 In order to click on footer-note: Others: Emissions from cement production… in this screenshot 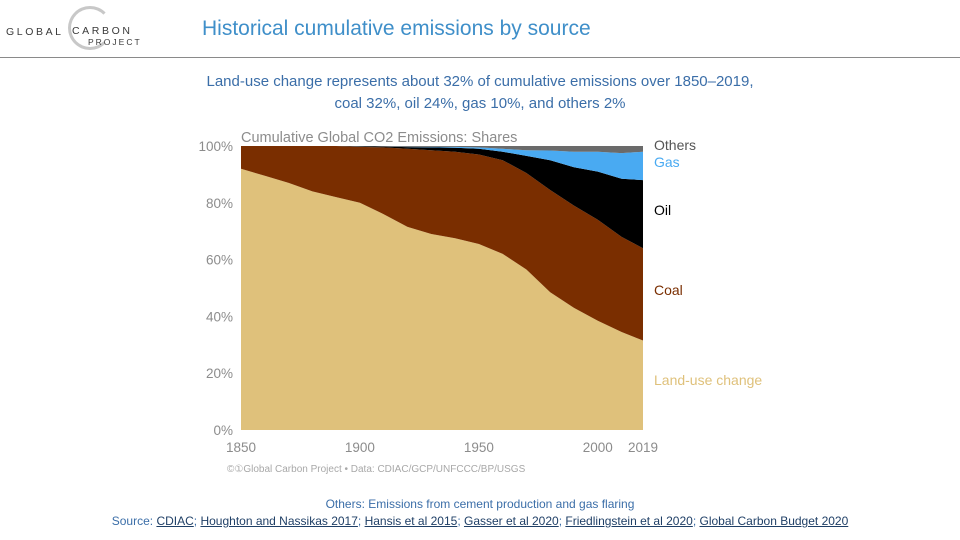, I will do `click(480, 504)`.